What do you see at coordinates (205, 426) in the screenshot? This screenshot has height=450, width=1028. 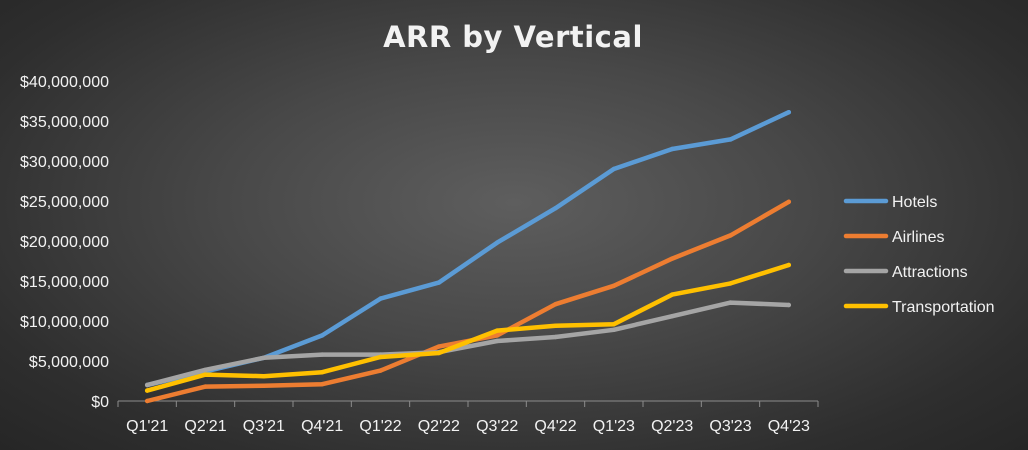 I see `x-tick-label: Q2'21` at bounding box center [205, 426].